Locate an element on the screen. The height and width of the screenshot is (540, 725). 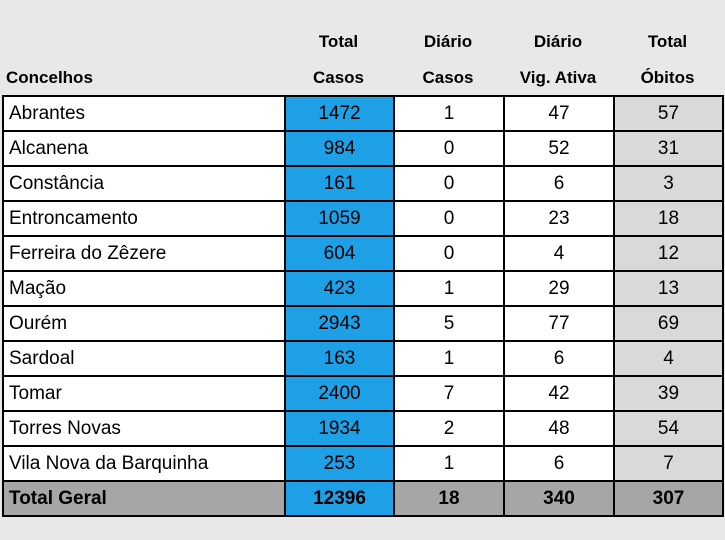
total-casos-cell: 604 is located at coordinates (339, 253).